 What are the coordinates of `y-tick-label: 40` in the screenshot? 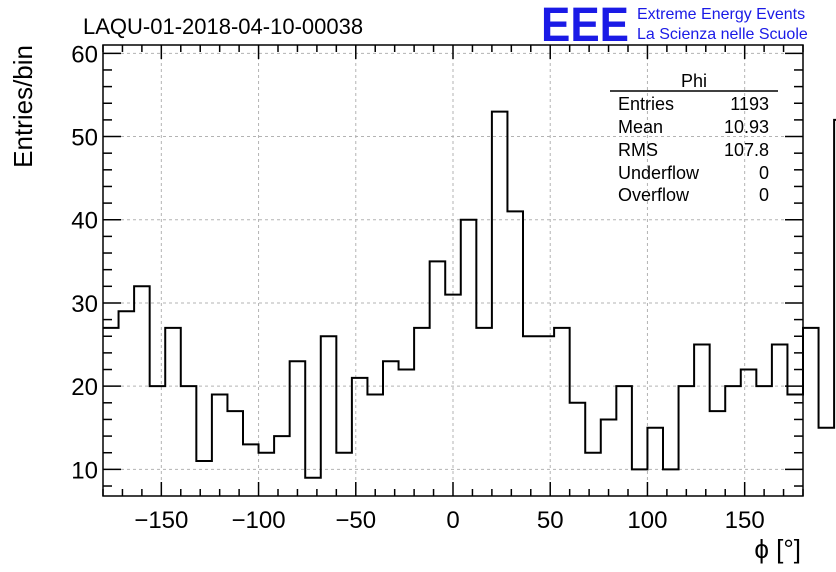 It's located at (84, 221).